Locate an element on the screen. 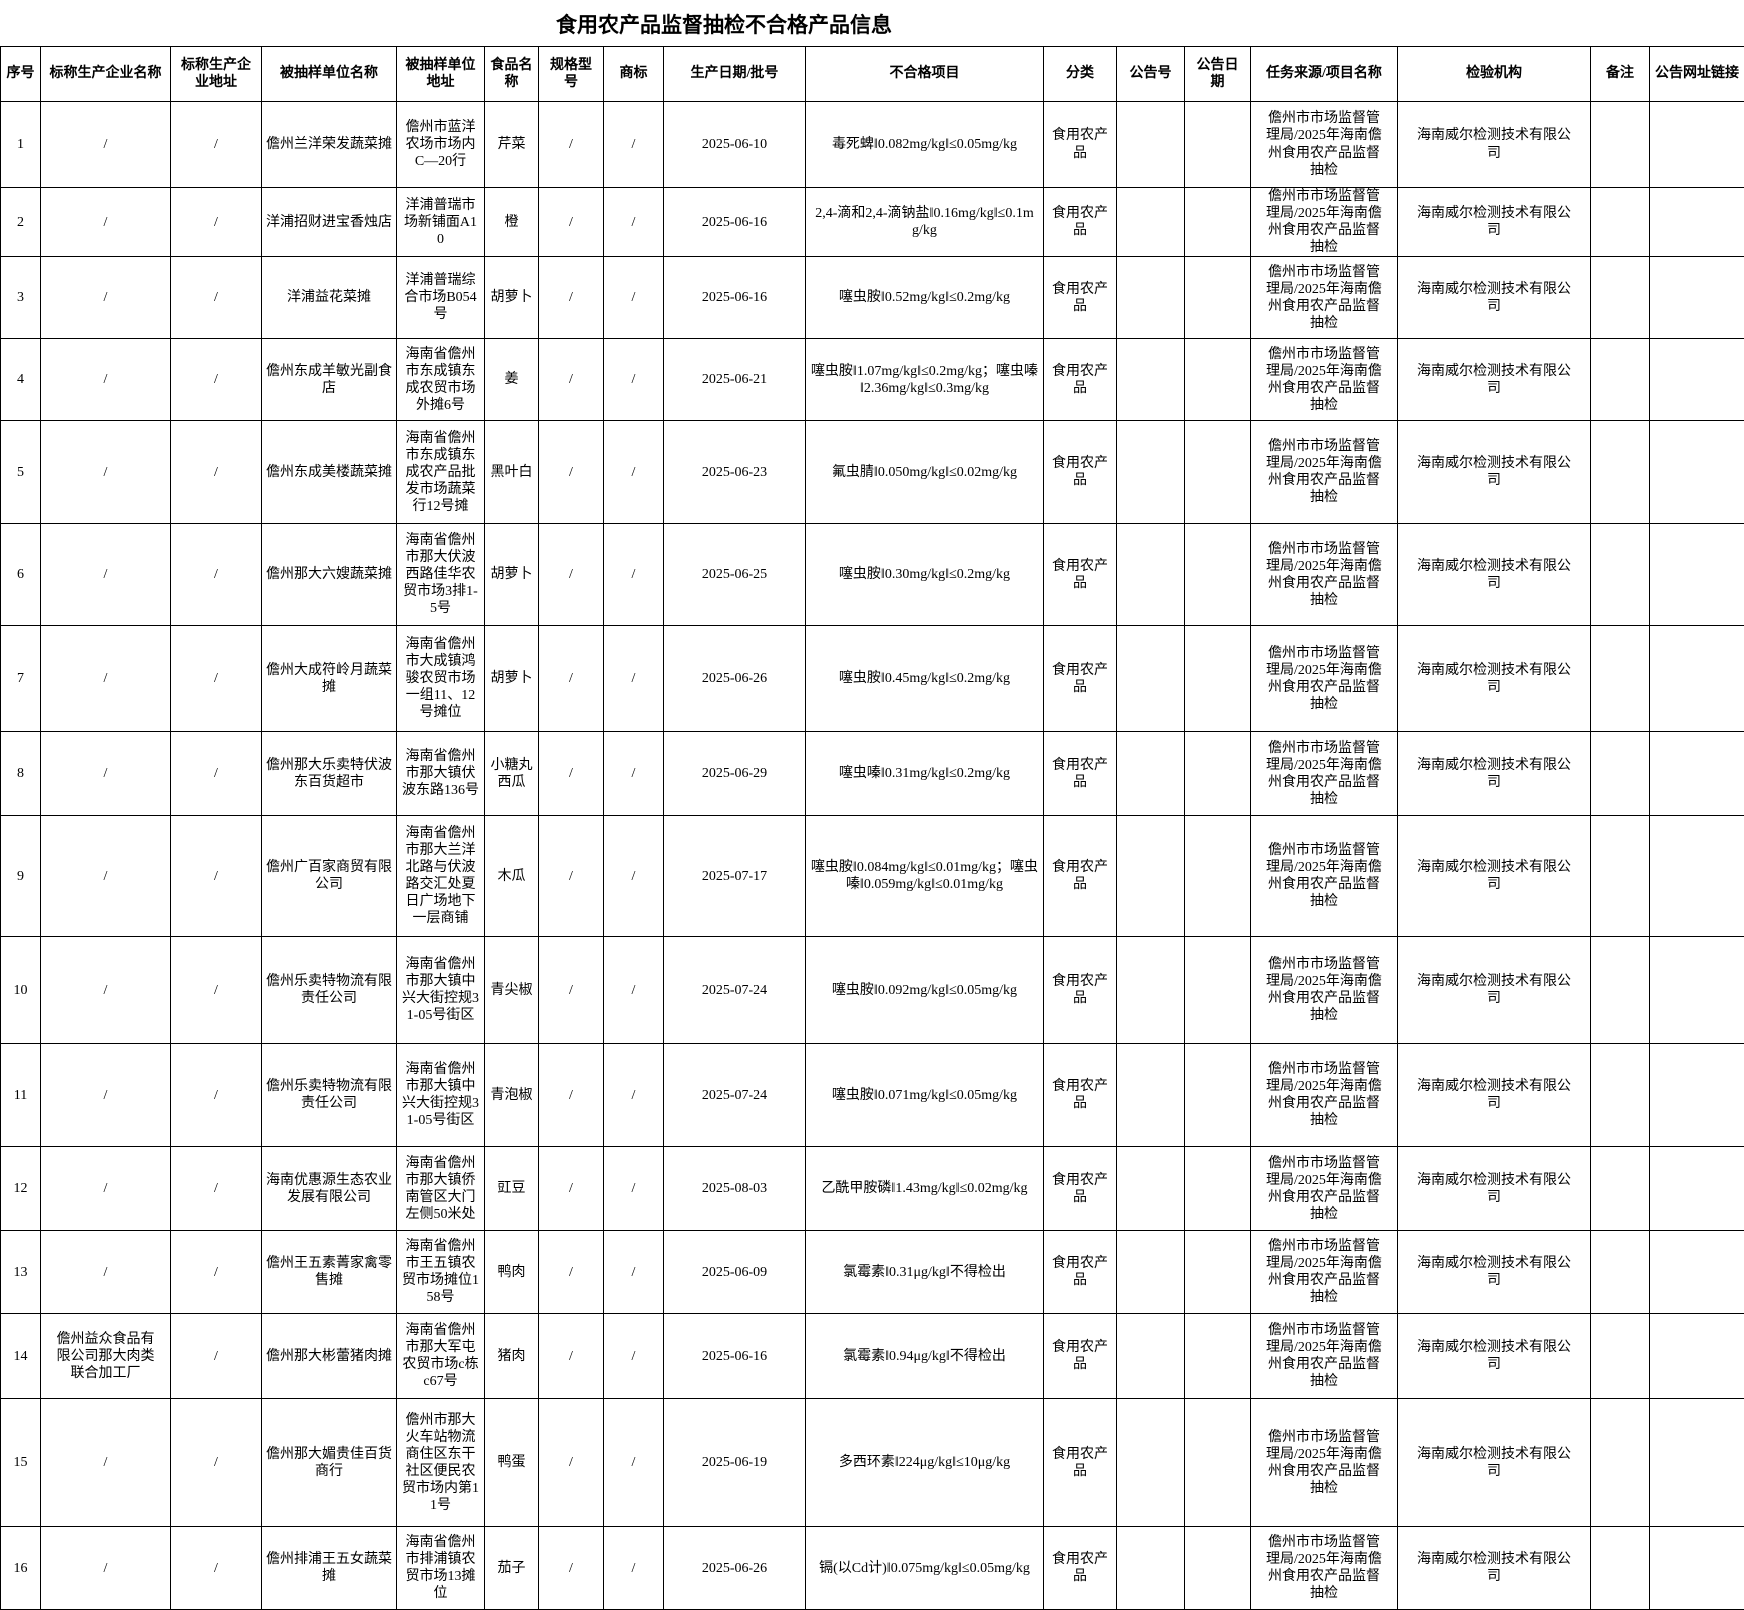  cell-sampled-unit-name: 儋州那大媚贵佳百货商行 is located at coordinates (329, 1463).